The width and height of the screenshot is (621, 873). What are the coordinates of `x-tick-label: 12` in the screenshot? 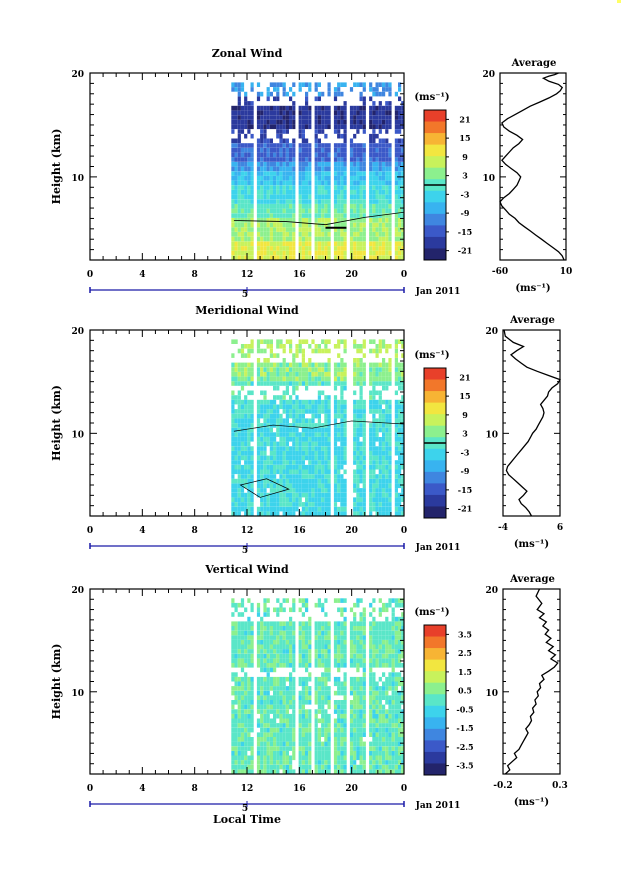 It's located at (247, 275).